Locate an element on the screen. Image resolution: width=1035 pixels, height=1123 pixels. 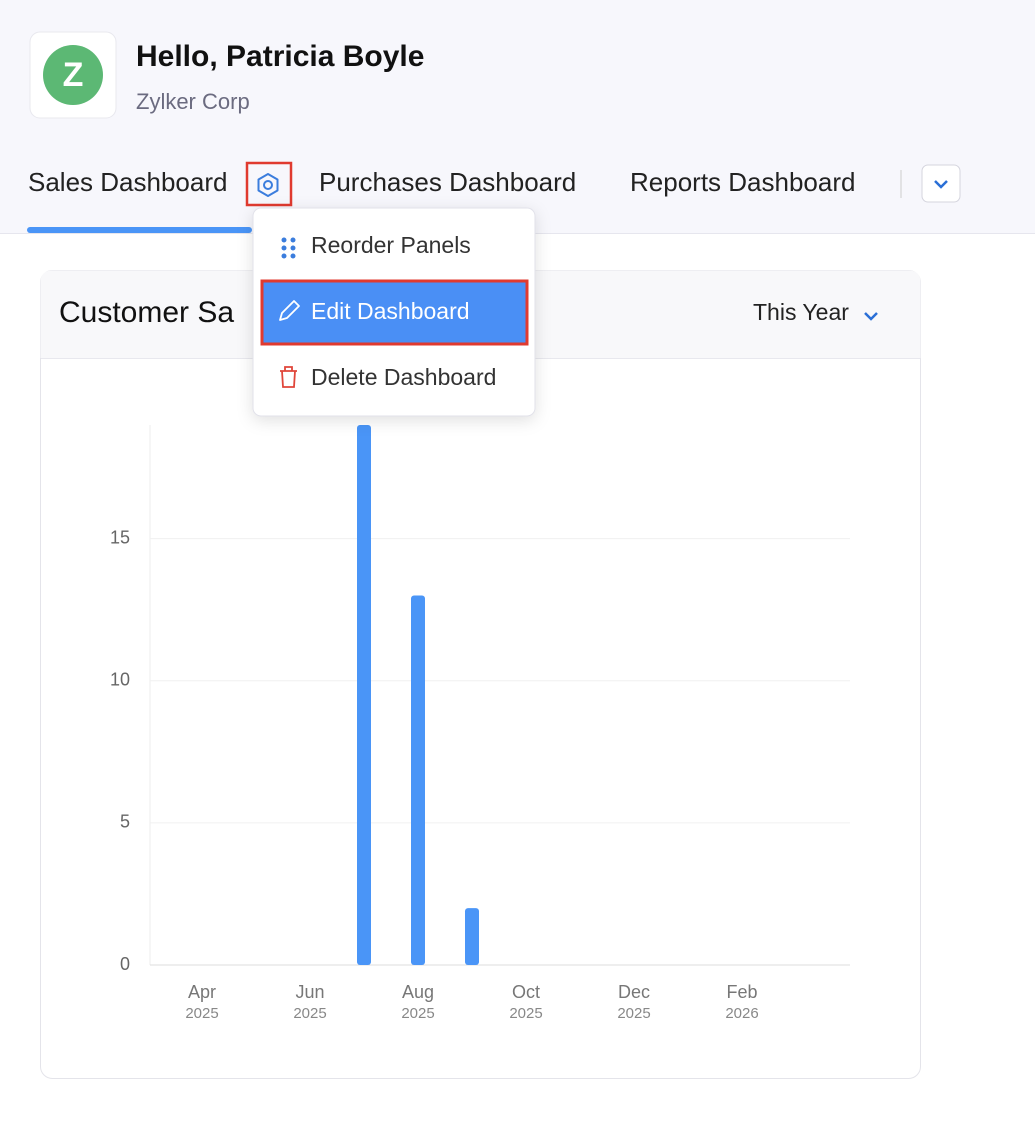
more-tabs-button is located at coordinates (941, 183).